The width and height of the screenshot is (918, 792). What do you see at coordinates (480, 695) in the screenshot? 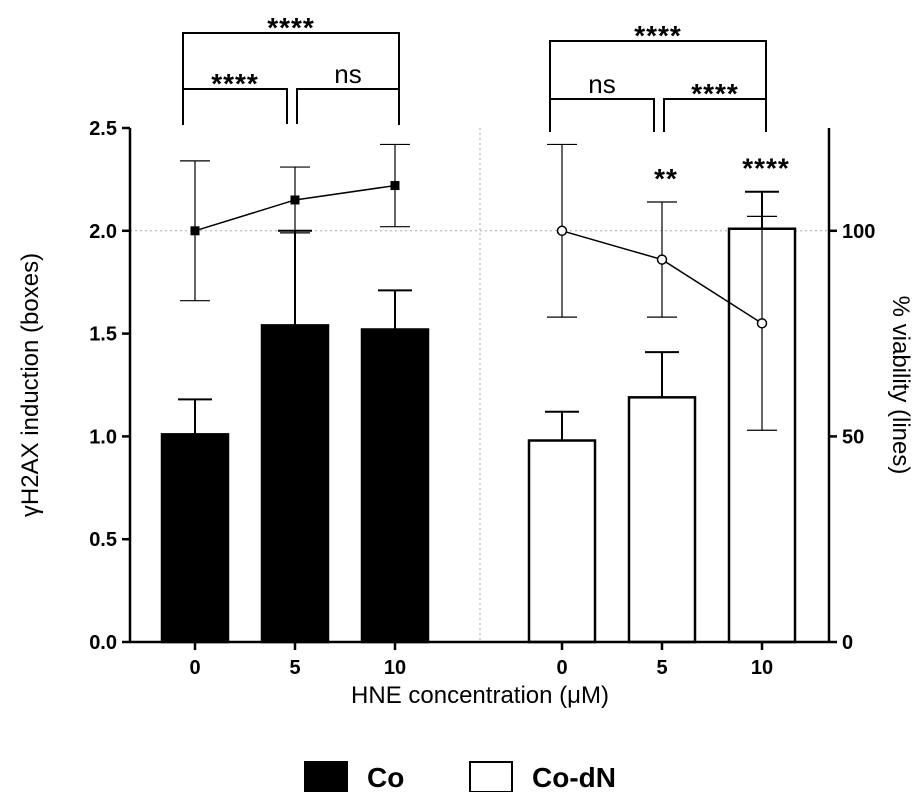
I see `x-axis-title: HNE concentration (μM)` at bounding box center [480, 695].